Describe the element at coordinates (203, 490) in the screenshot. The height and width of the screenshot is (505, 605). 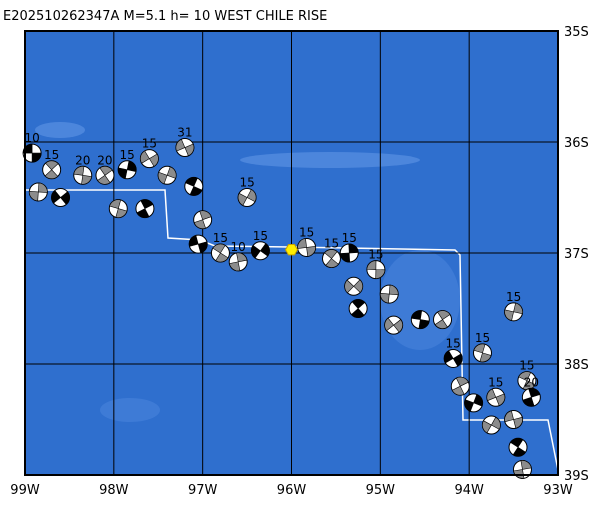
I see `x-tick-label: 97W` at that location.